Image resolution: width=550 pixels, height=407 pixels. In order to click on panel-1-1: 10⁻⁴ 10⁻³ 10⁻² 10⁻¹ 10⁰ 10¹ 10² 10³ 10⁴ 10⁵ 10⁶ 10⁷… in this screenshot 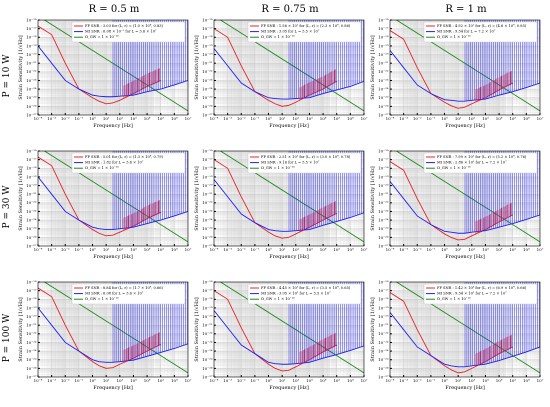, I will do `click(105, 73)`.